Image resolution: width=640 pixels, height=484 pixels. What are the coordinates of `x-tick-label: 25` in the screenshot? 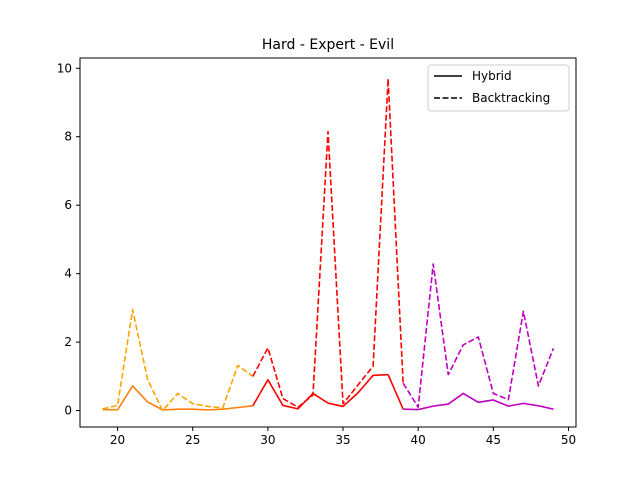 It's located at (192, 440).